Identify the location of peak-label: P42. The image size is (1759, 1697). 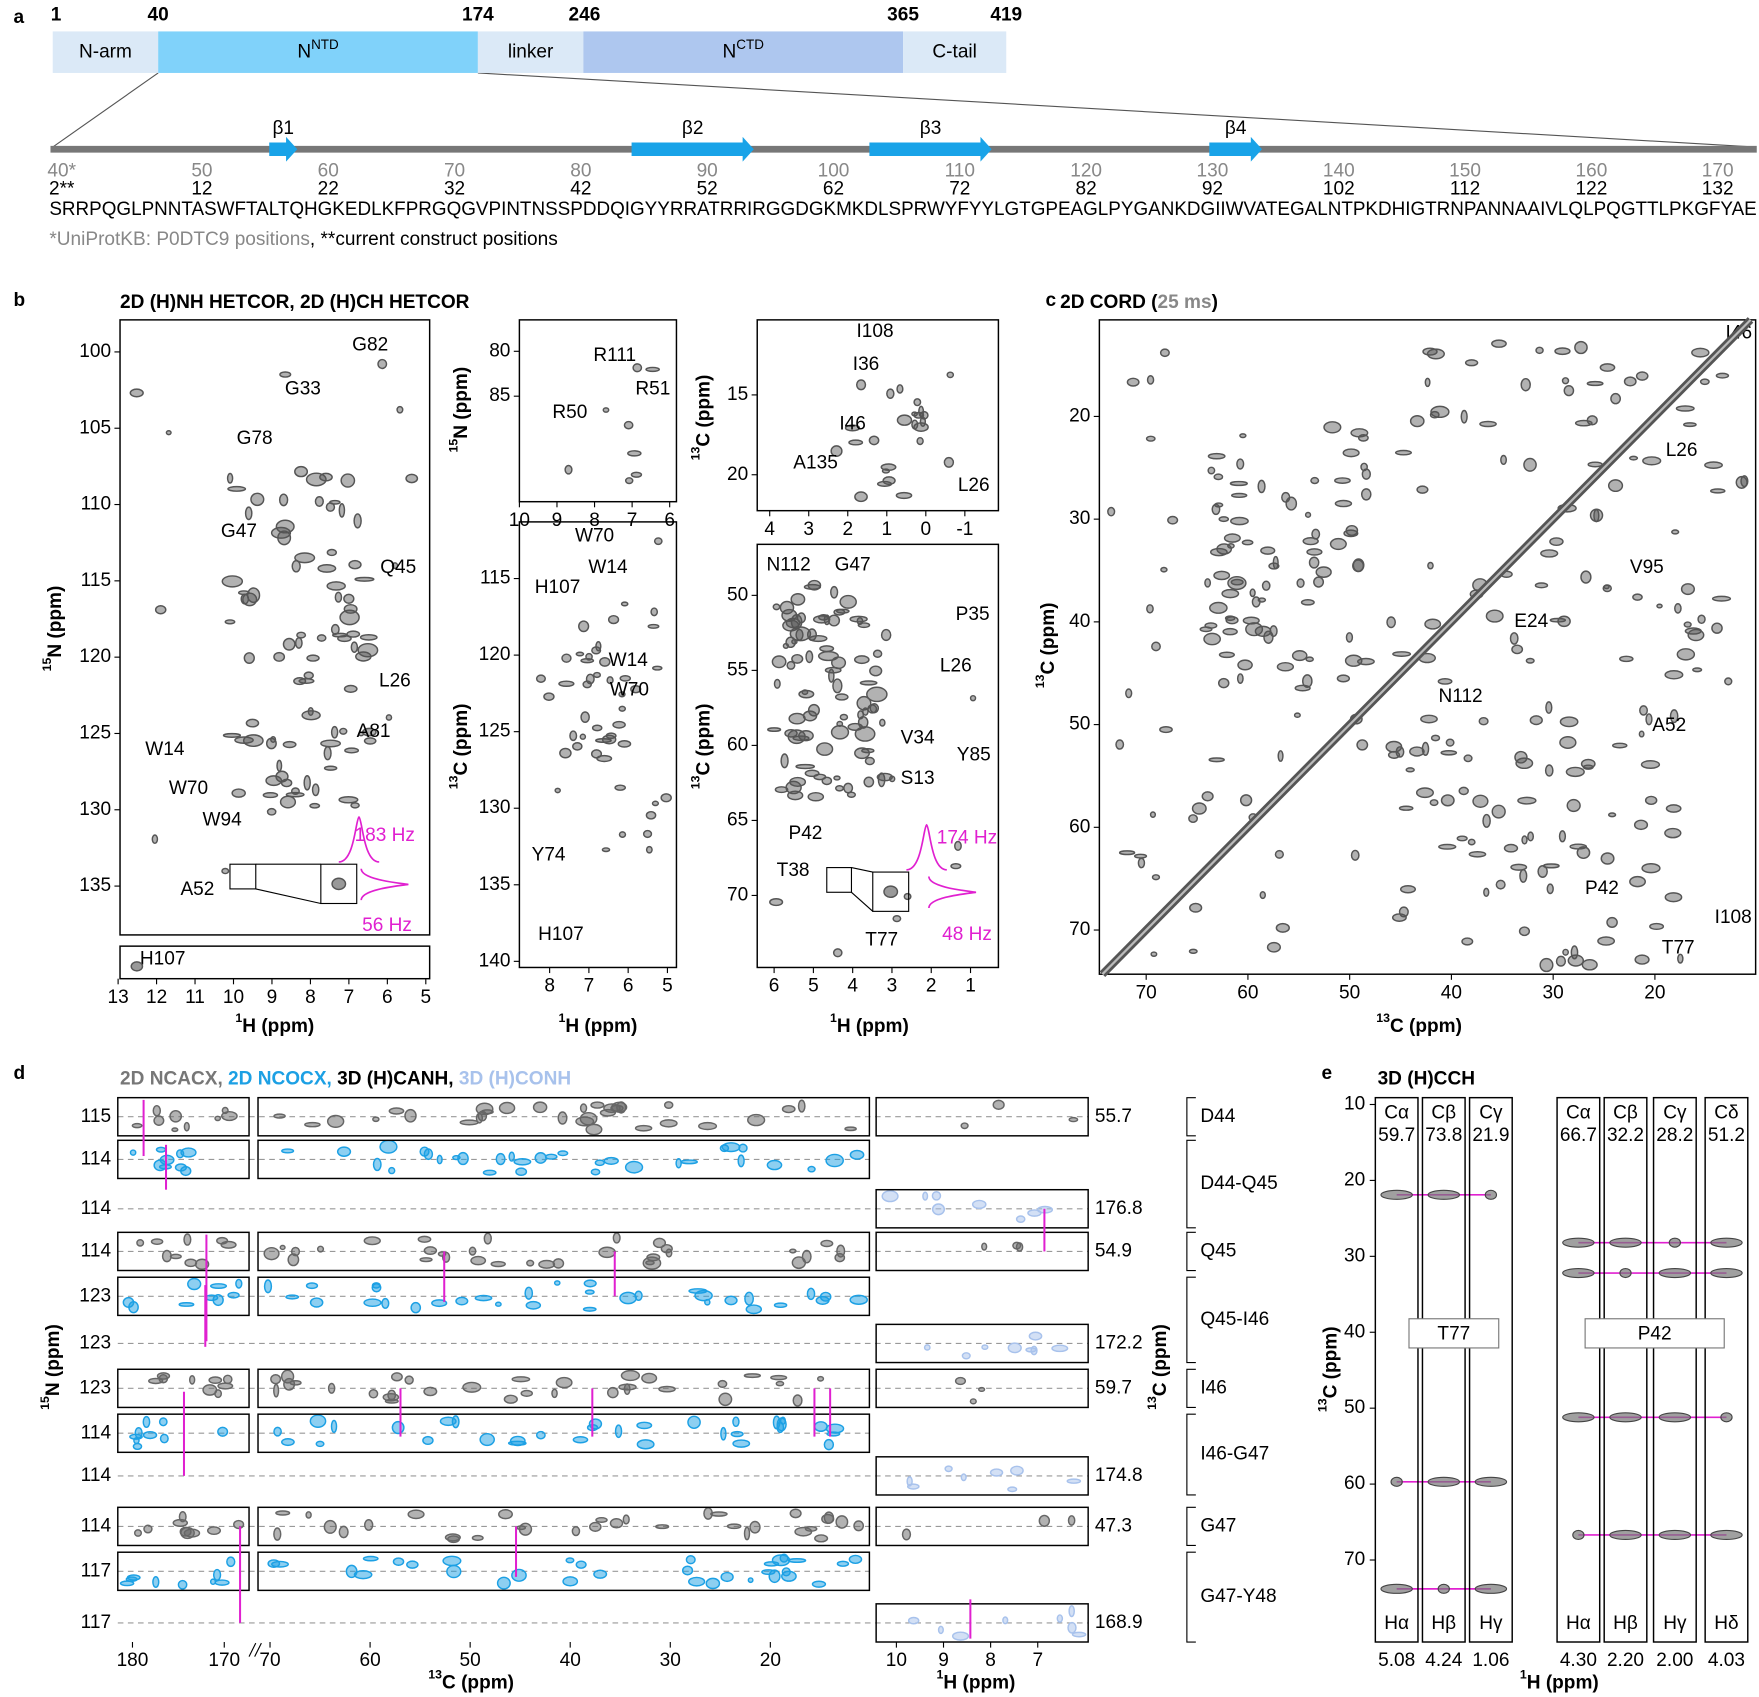
(806, 833).